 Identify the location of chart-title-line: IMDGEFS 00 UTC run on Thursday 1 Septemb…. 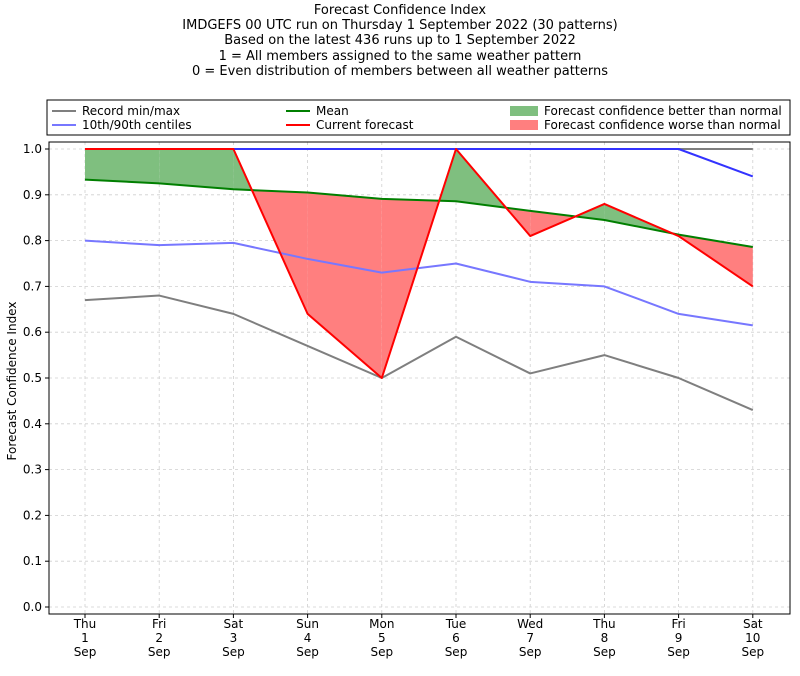
(400, 26).